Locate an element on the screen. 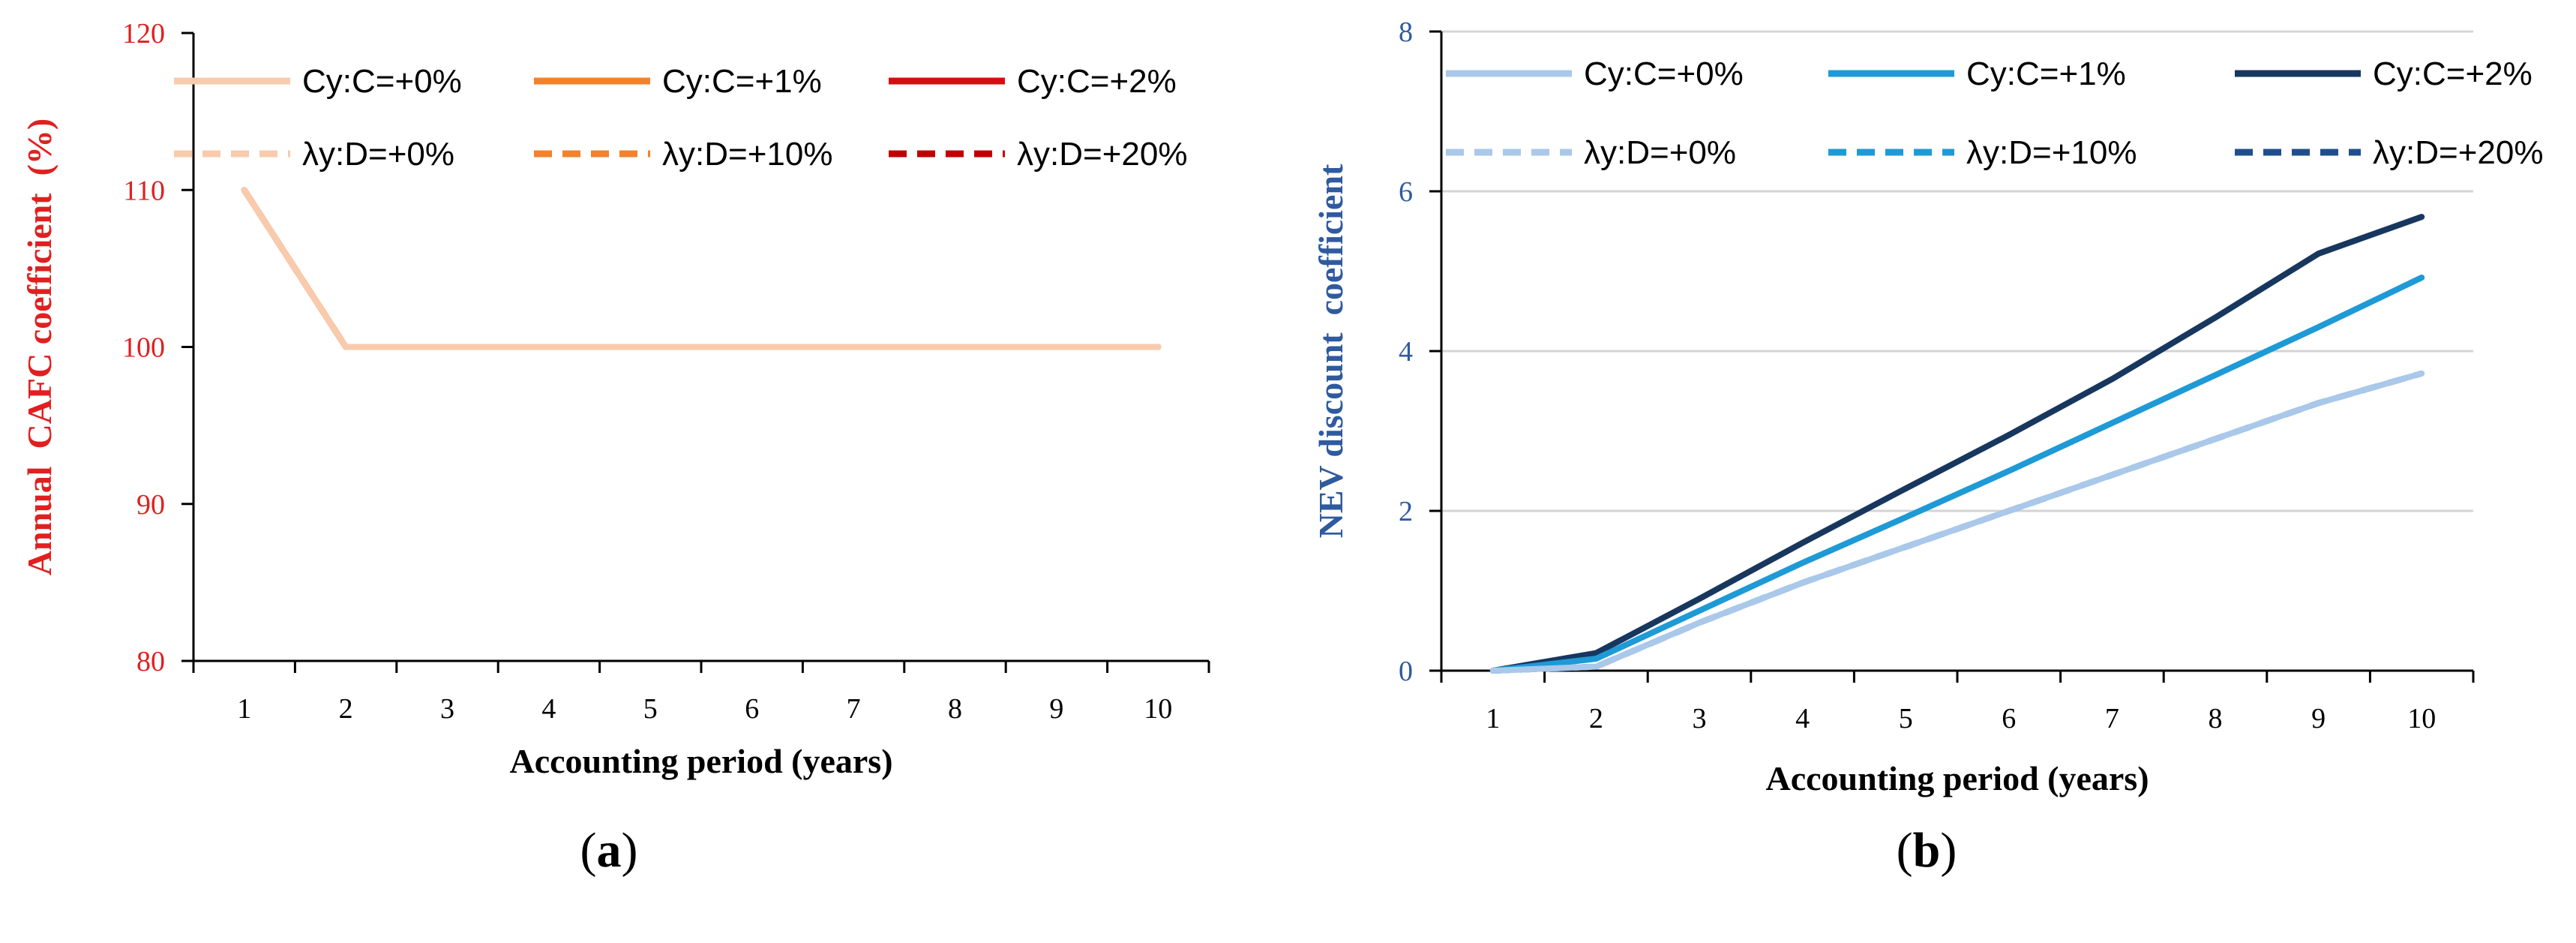  panel-label-letter: a is located at coordinates (610, 850).